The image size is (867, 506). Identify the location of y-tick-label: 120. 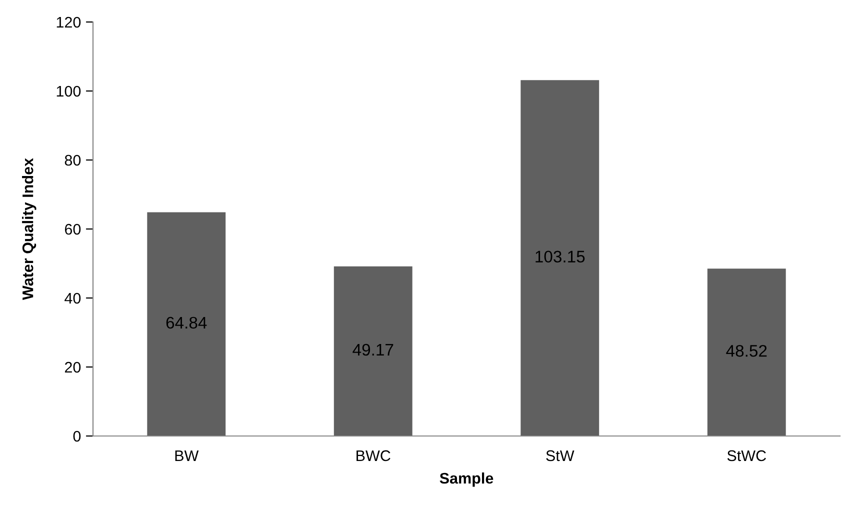
(68, 22).